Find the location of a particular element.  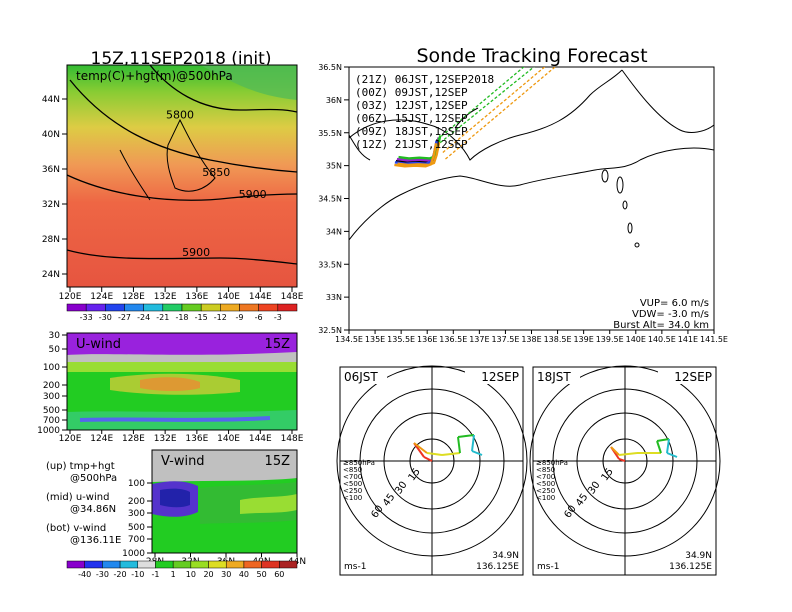

x-tick-label: 139E is located at coordinates (583, 339).